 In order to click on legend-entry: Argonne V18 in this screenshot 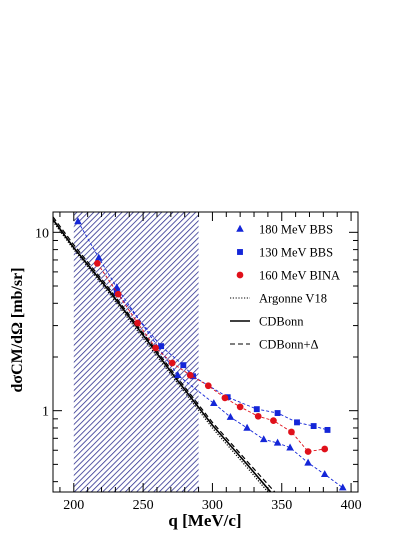, I will do `click(278, 299)`.